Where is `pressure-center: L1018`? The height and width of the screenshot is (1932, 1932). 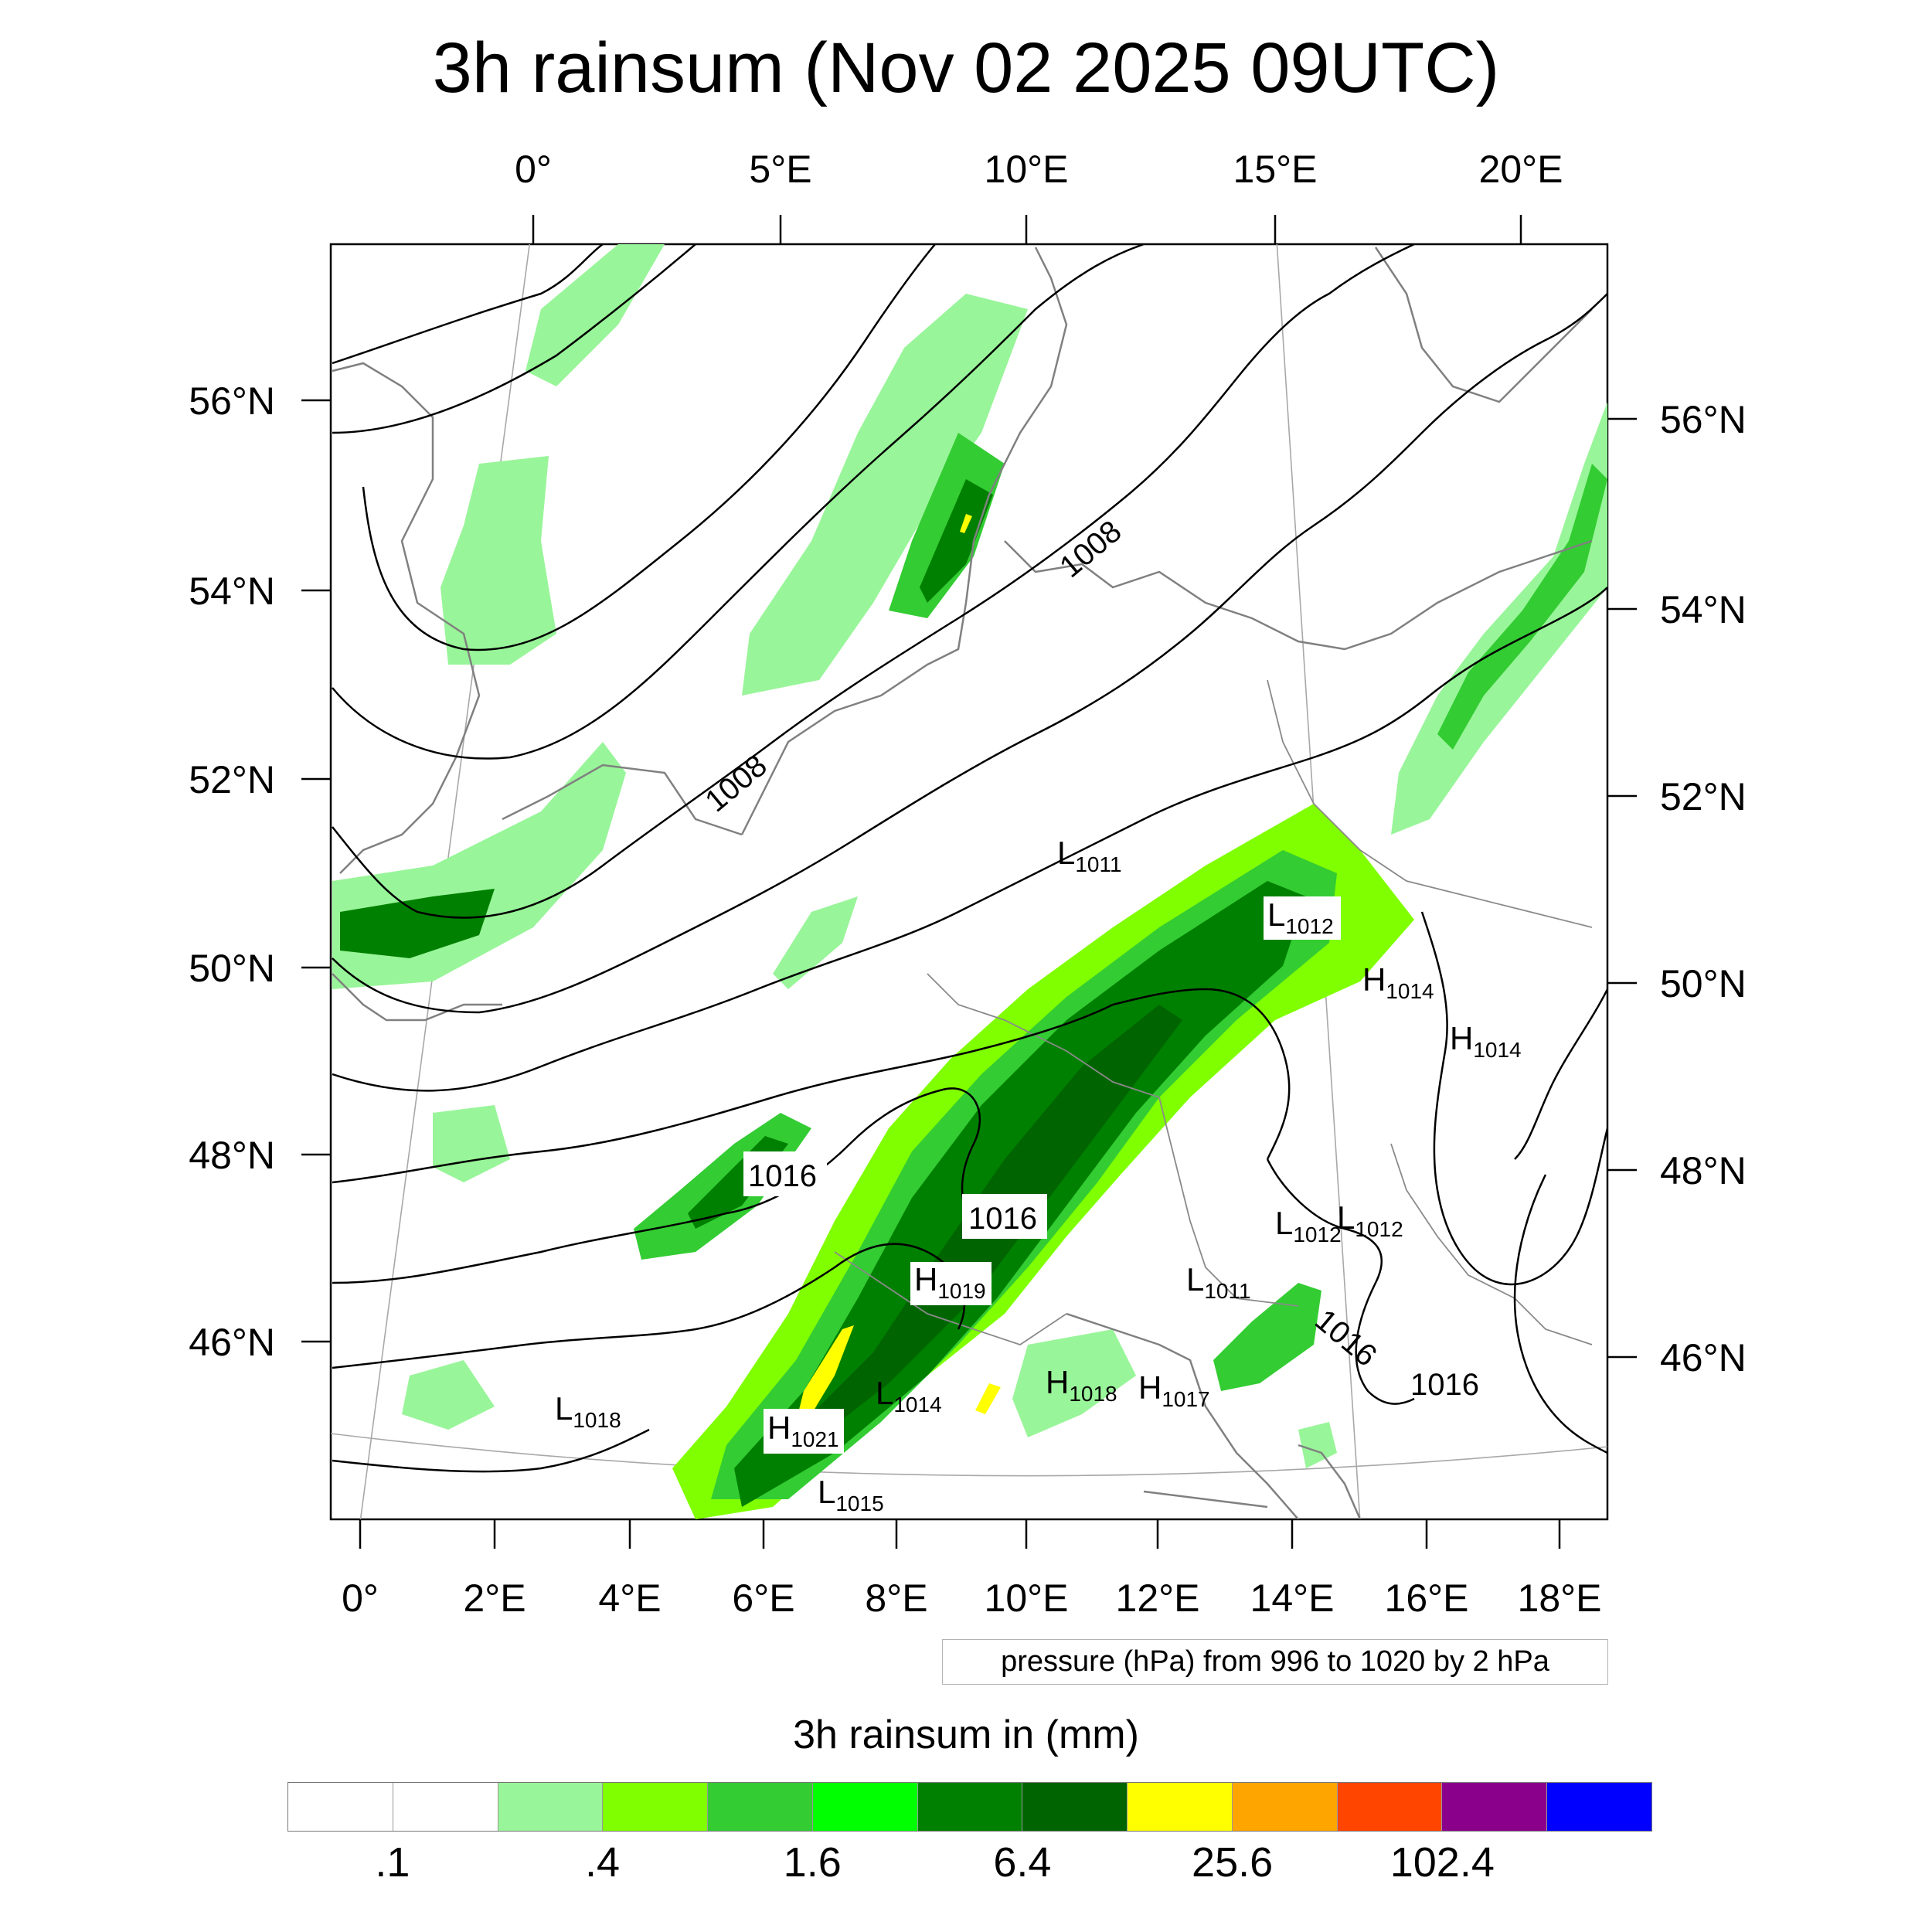
pressure-center: L1018 is located at coordinates (588, 1411).